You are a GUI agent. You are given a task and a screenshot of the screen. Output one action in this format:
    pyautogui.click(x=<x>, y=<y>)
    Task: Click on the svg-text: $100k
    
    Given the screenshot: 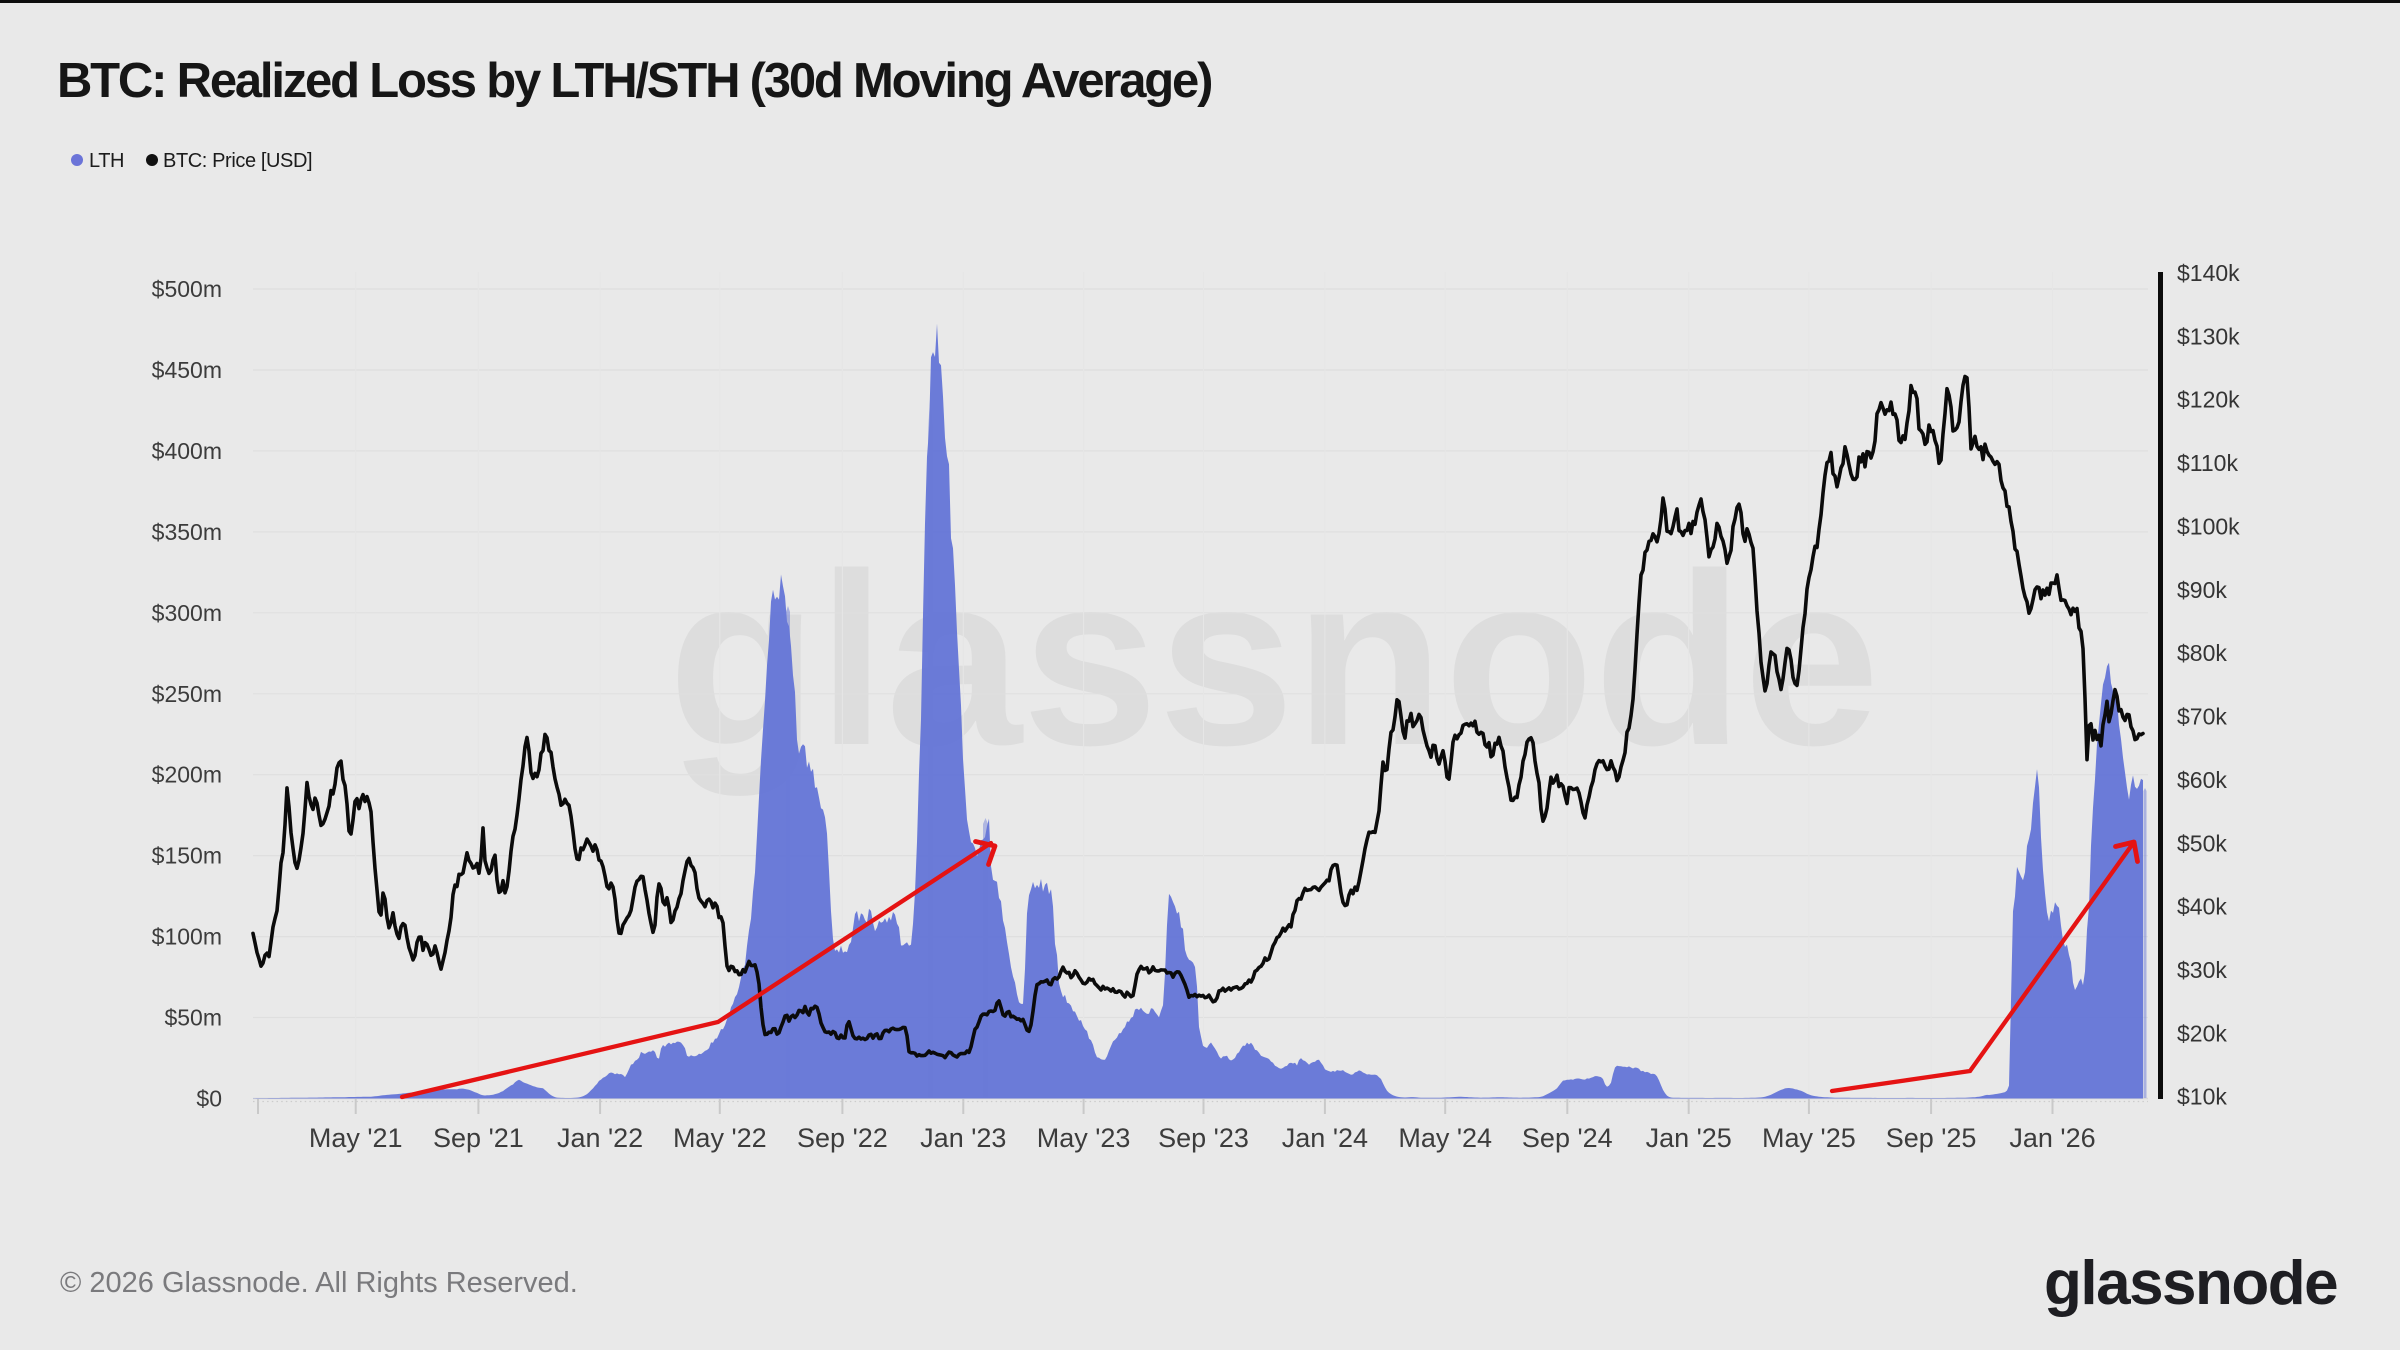 What is the action you would take?
    pyautogui.click(x=2208, y=527)
    